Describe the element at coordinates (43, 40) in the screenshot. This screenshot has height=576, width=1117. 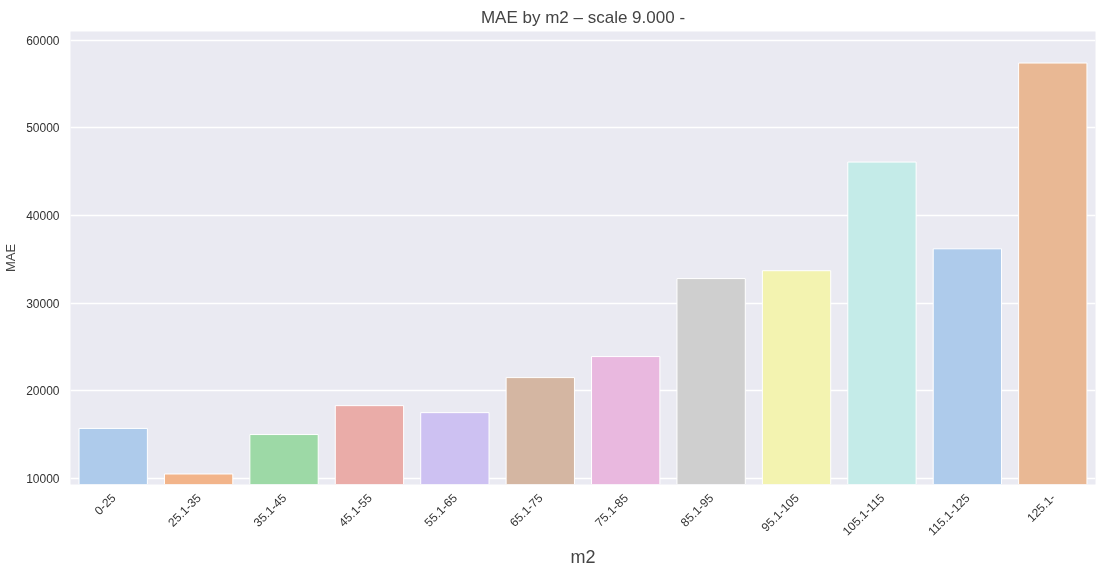
I see `y-tick-label: 60000` at that location.